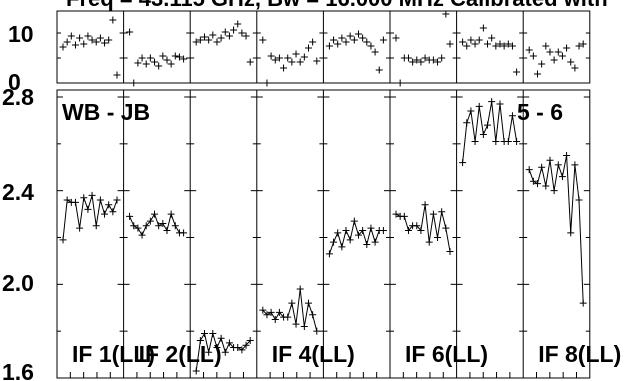 This screenshot has height=381, width=628. What do you see at coordinates (18, 97) in the screenshot?
I see `amplitude-tick-label: 2.8` at bounding box center [18, 97].